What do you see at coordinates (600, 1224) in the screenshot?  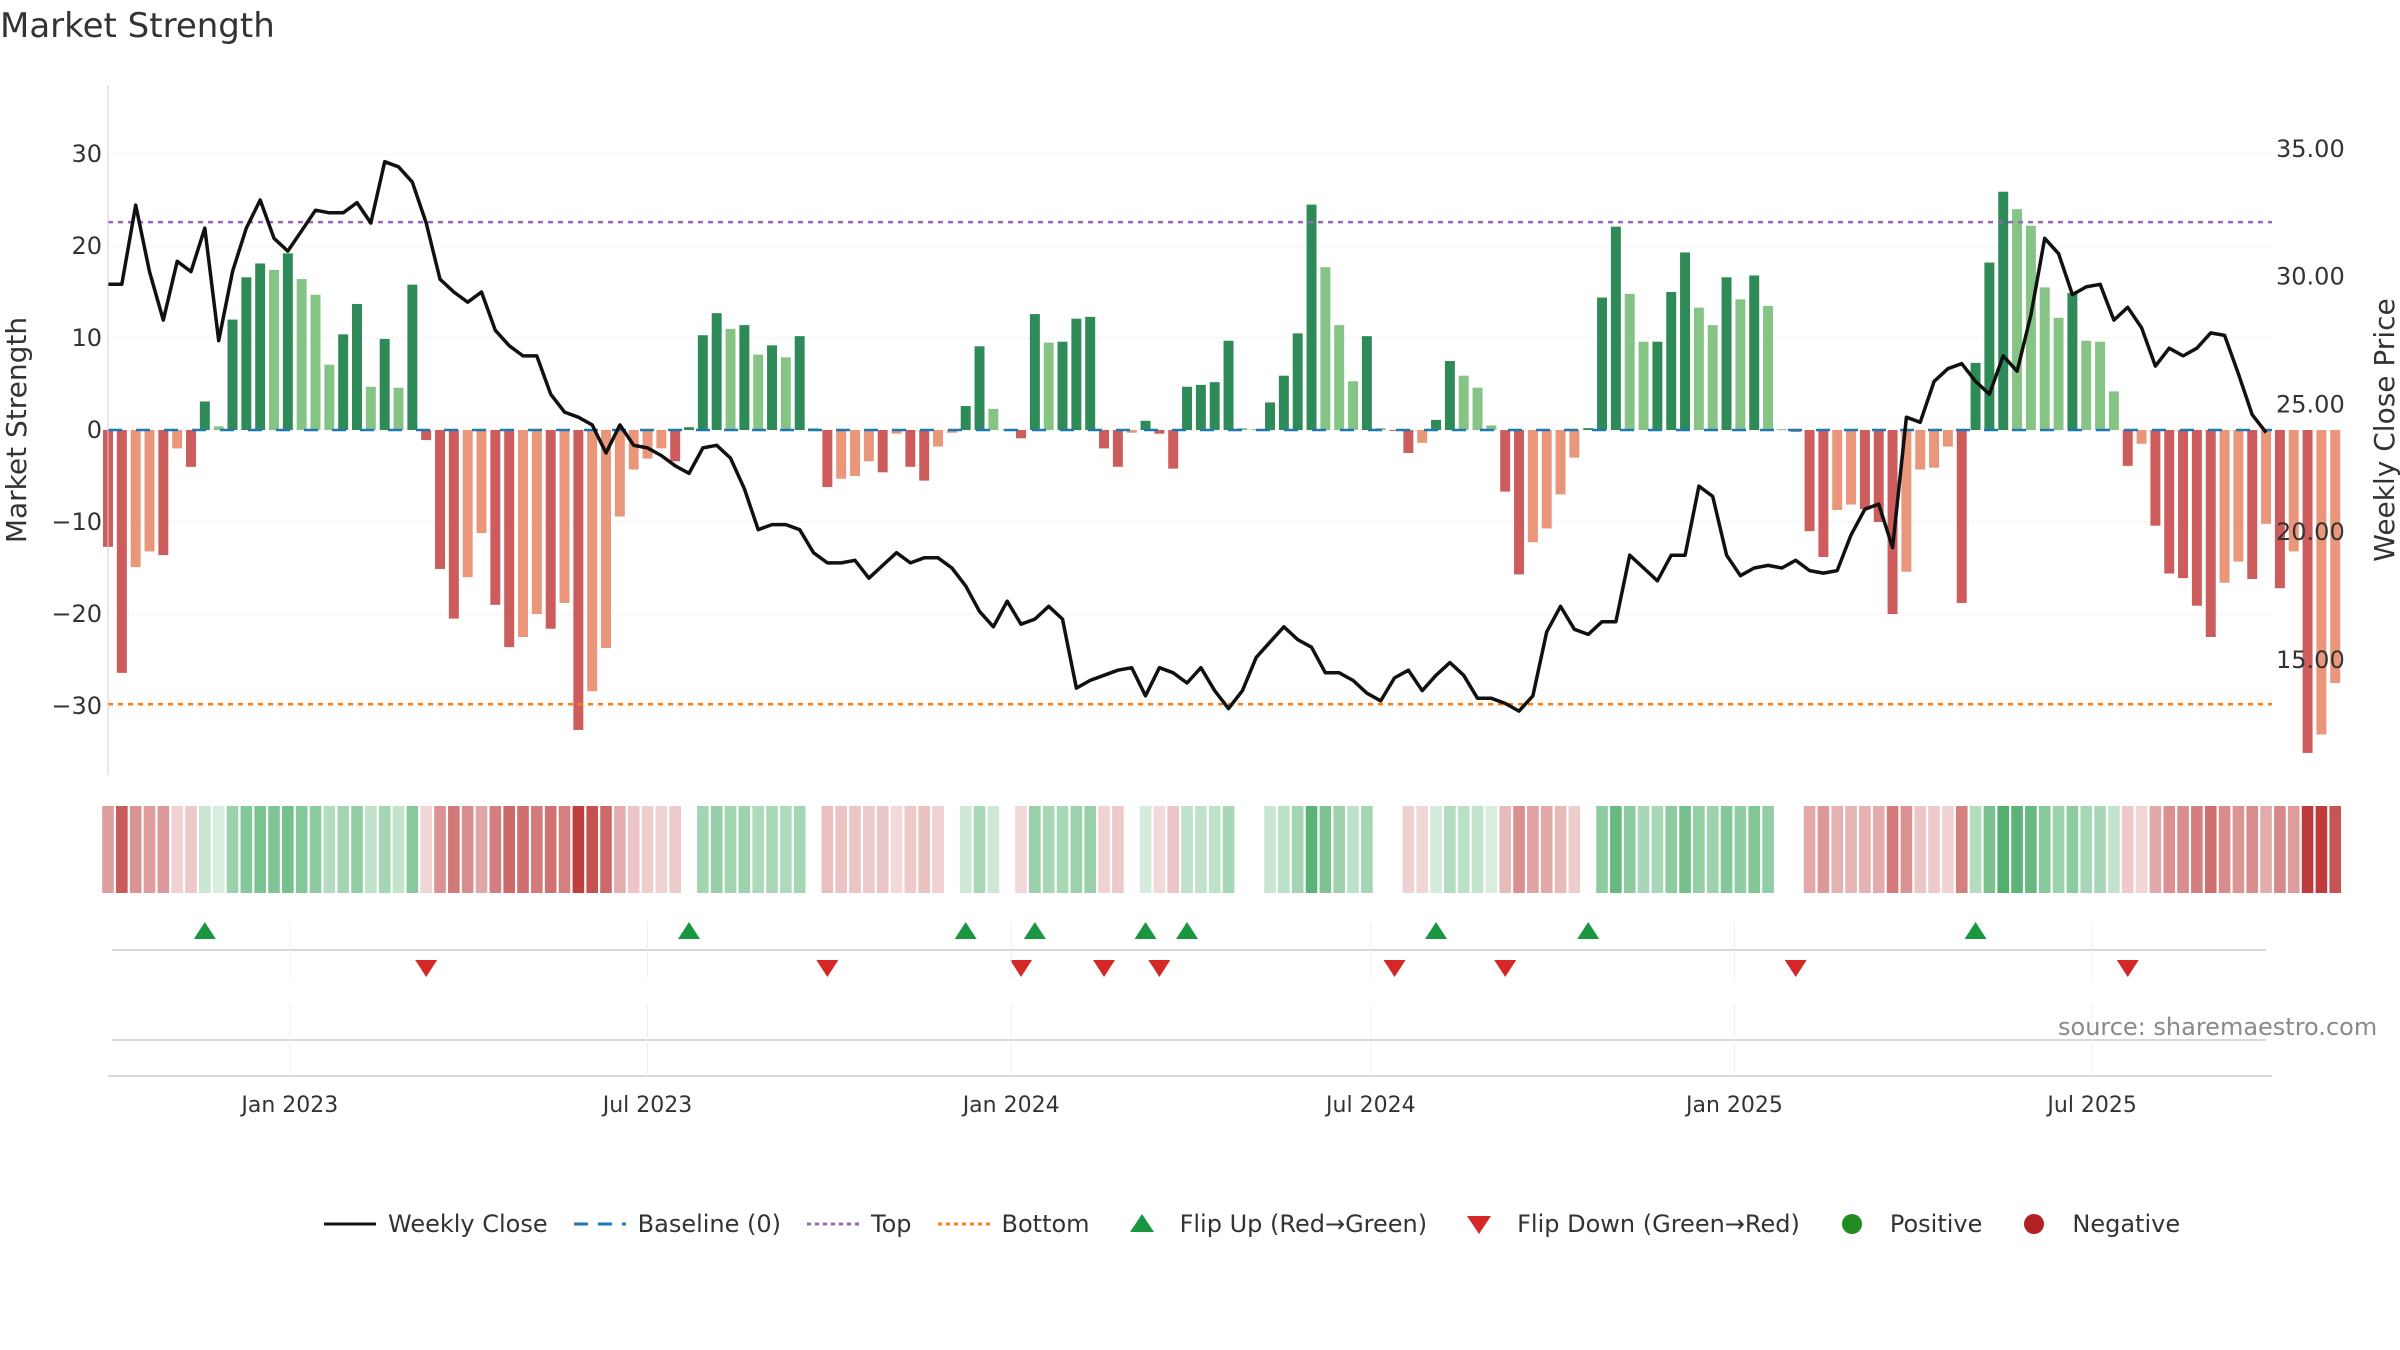 I see `dashed-line-icon` at bounding box center [600, 1224].